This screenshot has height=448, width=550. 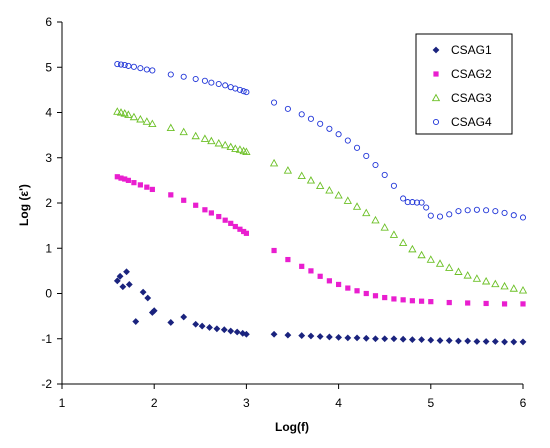 What do you see at coordinates (48, 113) in the screenshot?
I see `y-tick-label: 4` at bounding box center [48, 113].